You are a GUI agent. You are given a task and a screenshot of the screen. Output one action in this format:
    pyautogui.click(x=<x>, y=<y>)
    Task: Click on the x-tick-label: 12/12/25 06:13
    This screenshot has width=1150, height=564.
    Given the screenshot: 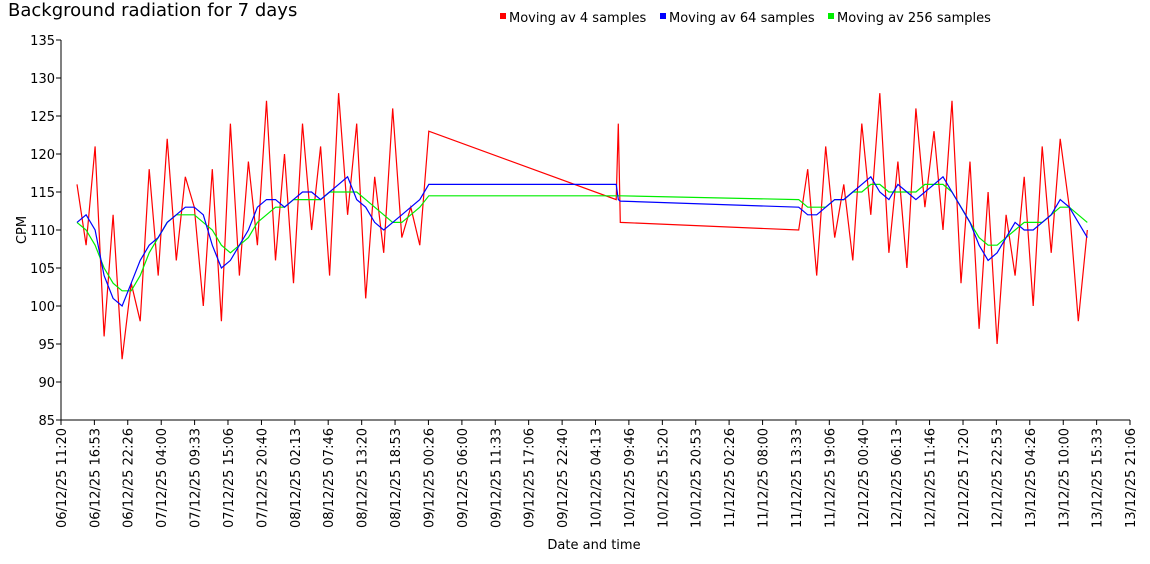 What is the action you would take?
    pyautogui.click(x=897, y=478)
    